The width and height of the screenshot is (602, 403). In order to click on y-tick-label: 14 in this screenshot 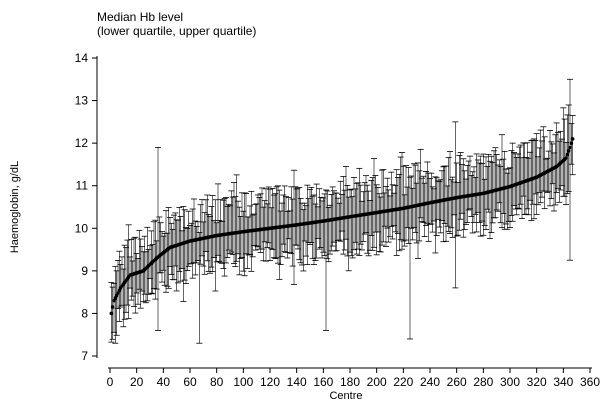, I will do `click(82, 58)`.